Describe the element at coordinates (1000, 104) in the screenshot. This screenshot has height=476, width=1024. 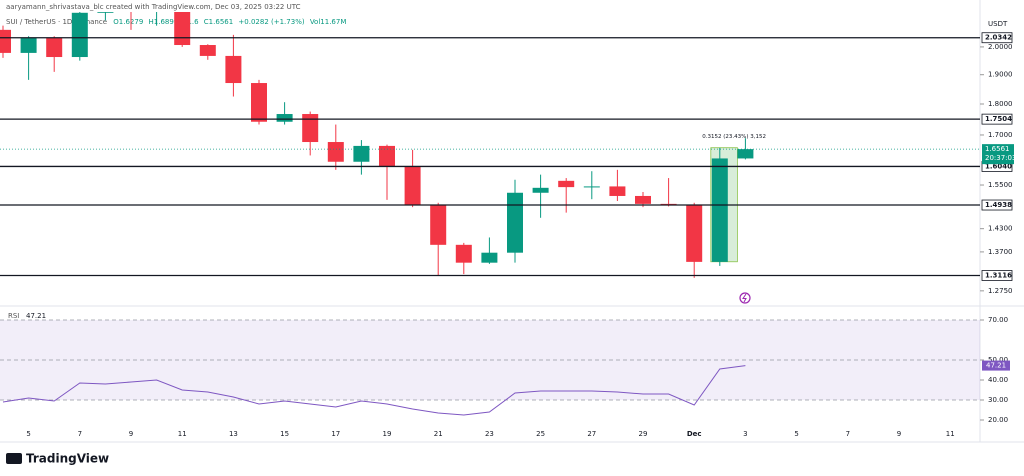
I see `y-tick-label: 1.8000` at that location.